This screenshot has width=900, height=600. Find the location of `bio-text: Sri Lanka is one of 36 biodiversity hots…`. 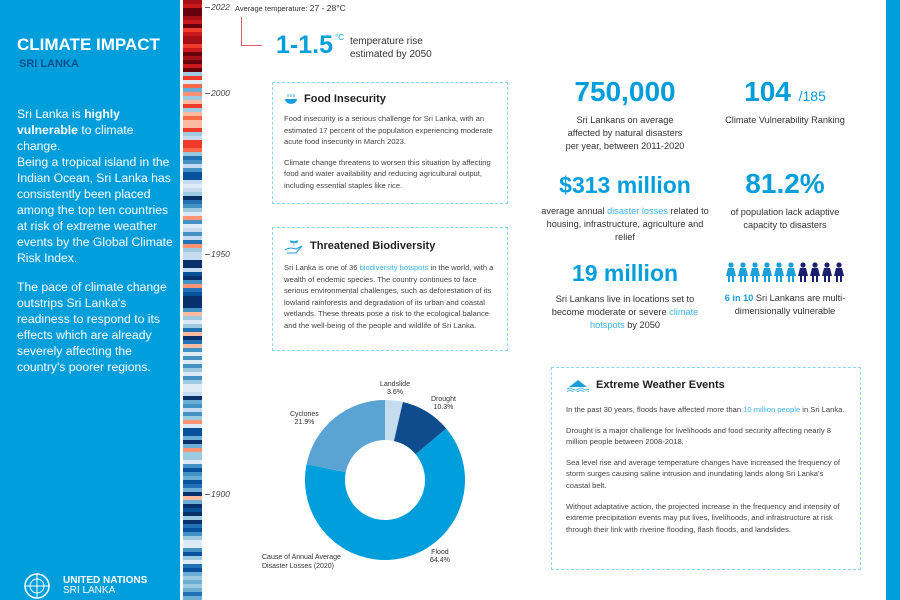

bio-text: Sri Lanka is one of 36 biodiversity hots… is located at coordinates (389, 296).